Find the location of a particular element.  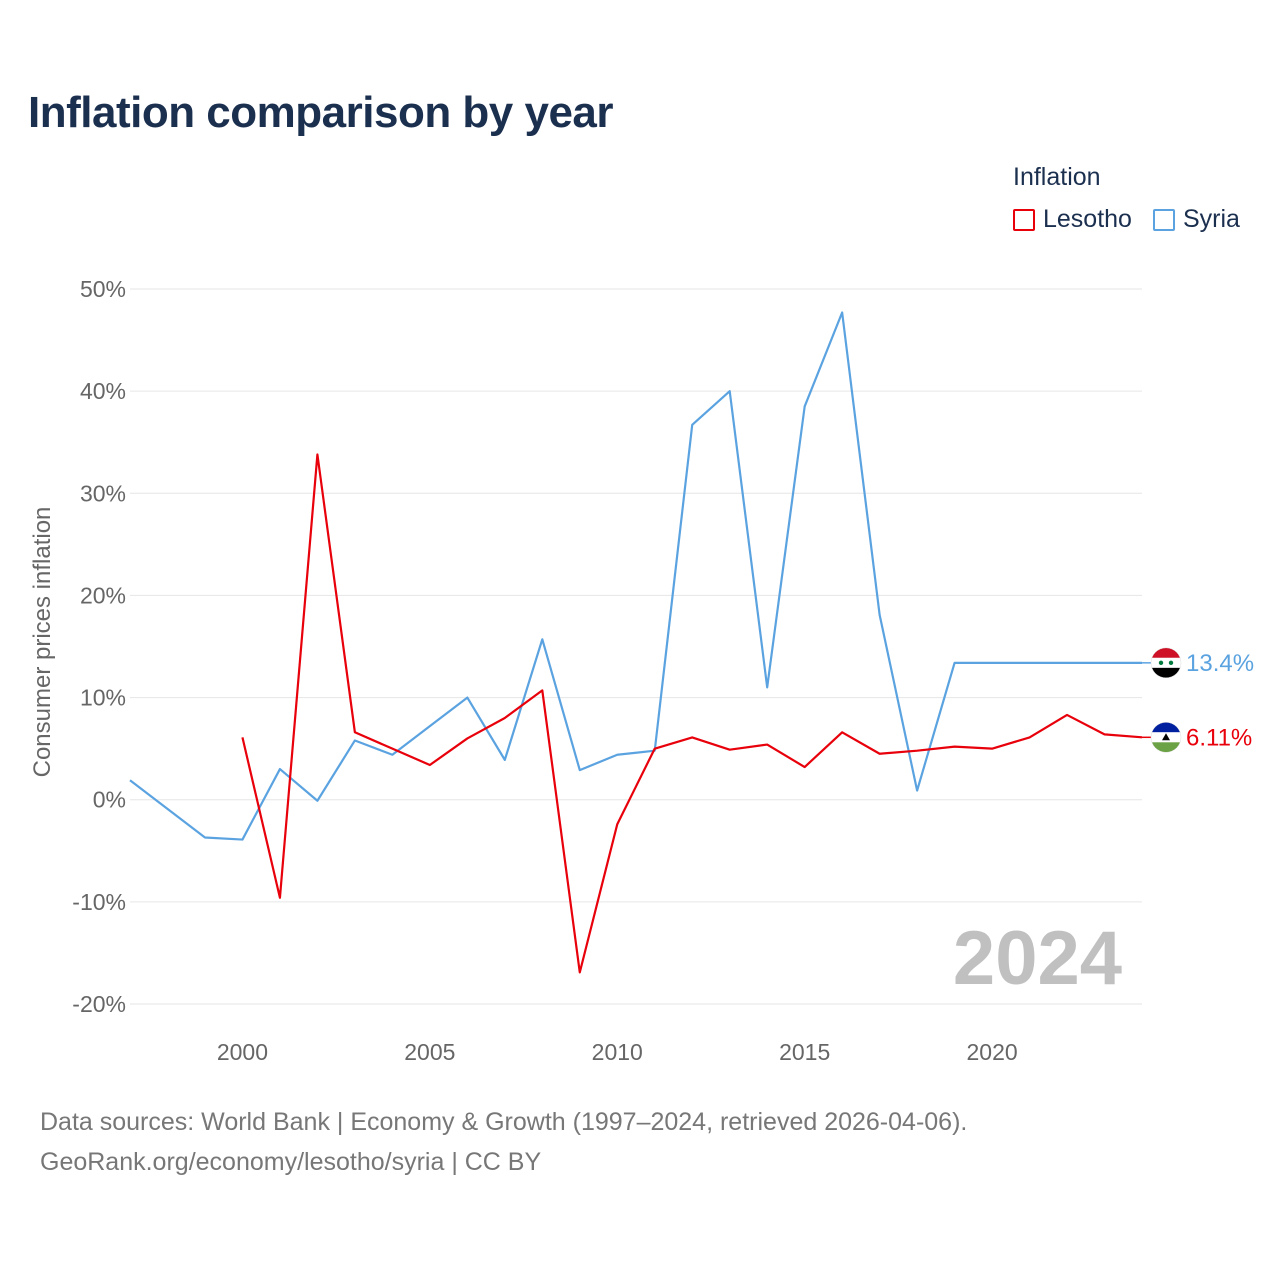

x-tick-label: 2015 is located at coordinates (804, 1052).